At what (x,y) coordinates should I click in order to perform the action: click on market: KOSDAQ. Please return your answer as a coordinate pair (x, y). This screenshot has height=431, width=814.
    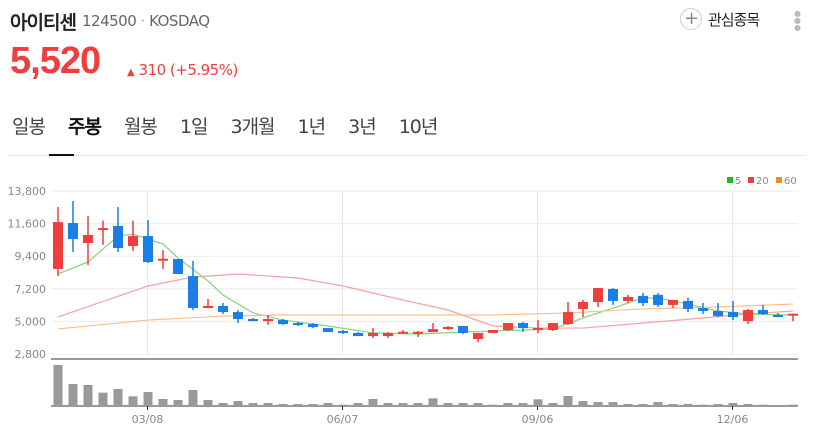
    Looking at the image, I should click on (179, 21).